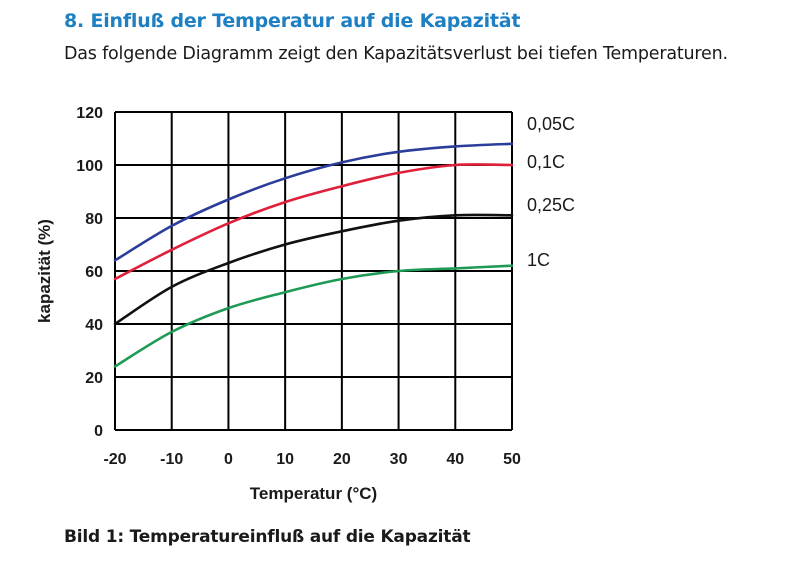 This screenshot has width=792, height=561. I want to click on y-tick-label: 60, so click(94, 272).